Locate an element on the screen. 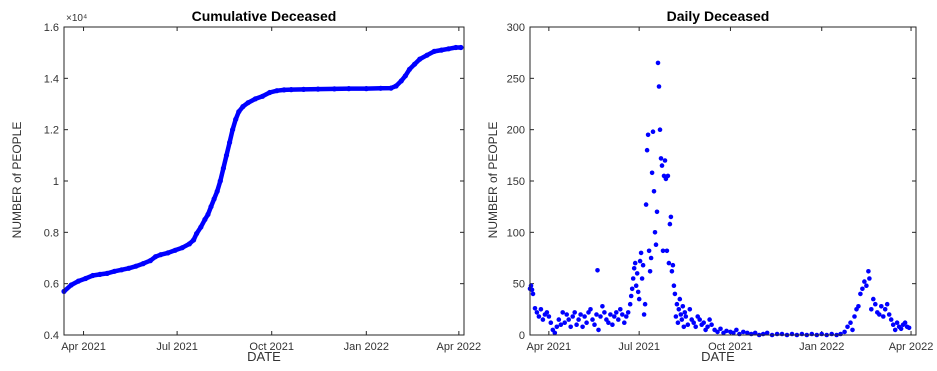 The image size is (937, 371). y-tick-label: 0.4 is located at coordinates (51, 336).